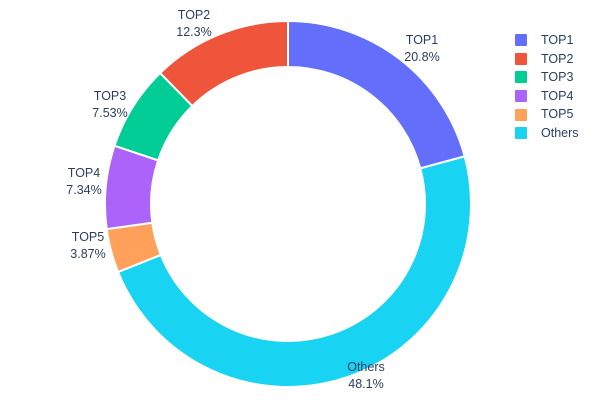 The height and width of the screenshot is (400, 600). What do you see at coordinates (366, 367) in the screenshot?
I see `slice-label-name-others: Others` at bounding box center [366, 367].